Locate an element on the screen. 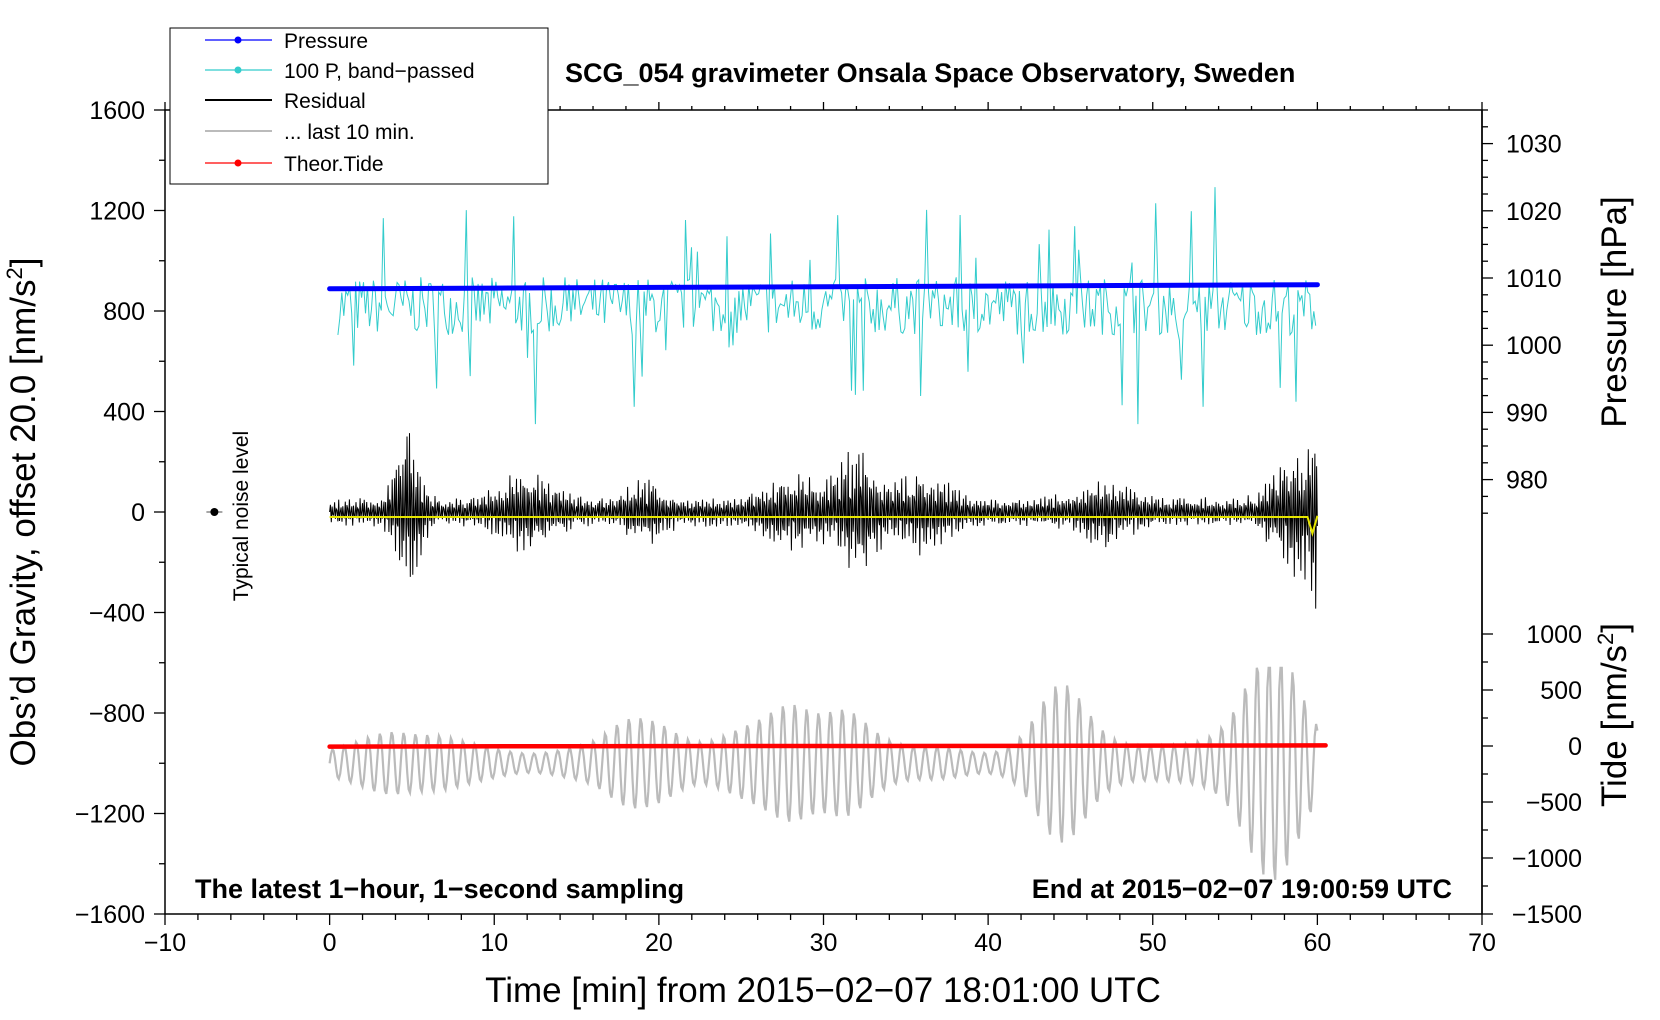 This screenshot has height=1020, width=1660. y-axis-label: Obs’d Gravity, offset 20.0 [nm/s2] is located at coordinates (22, 512).